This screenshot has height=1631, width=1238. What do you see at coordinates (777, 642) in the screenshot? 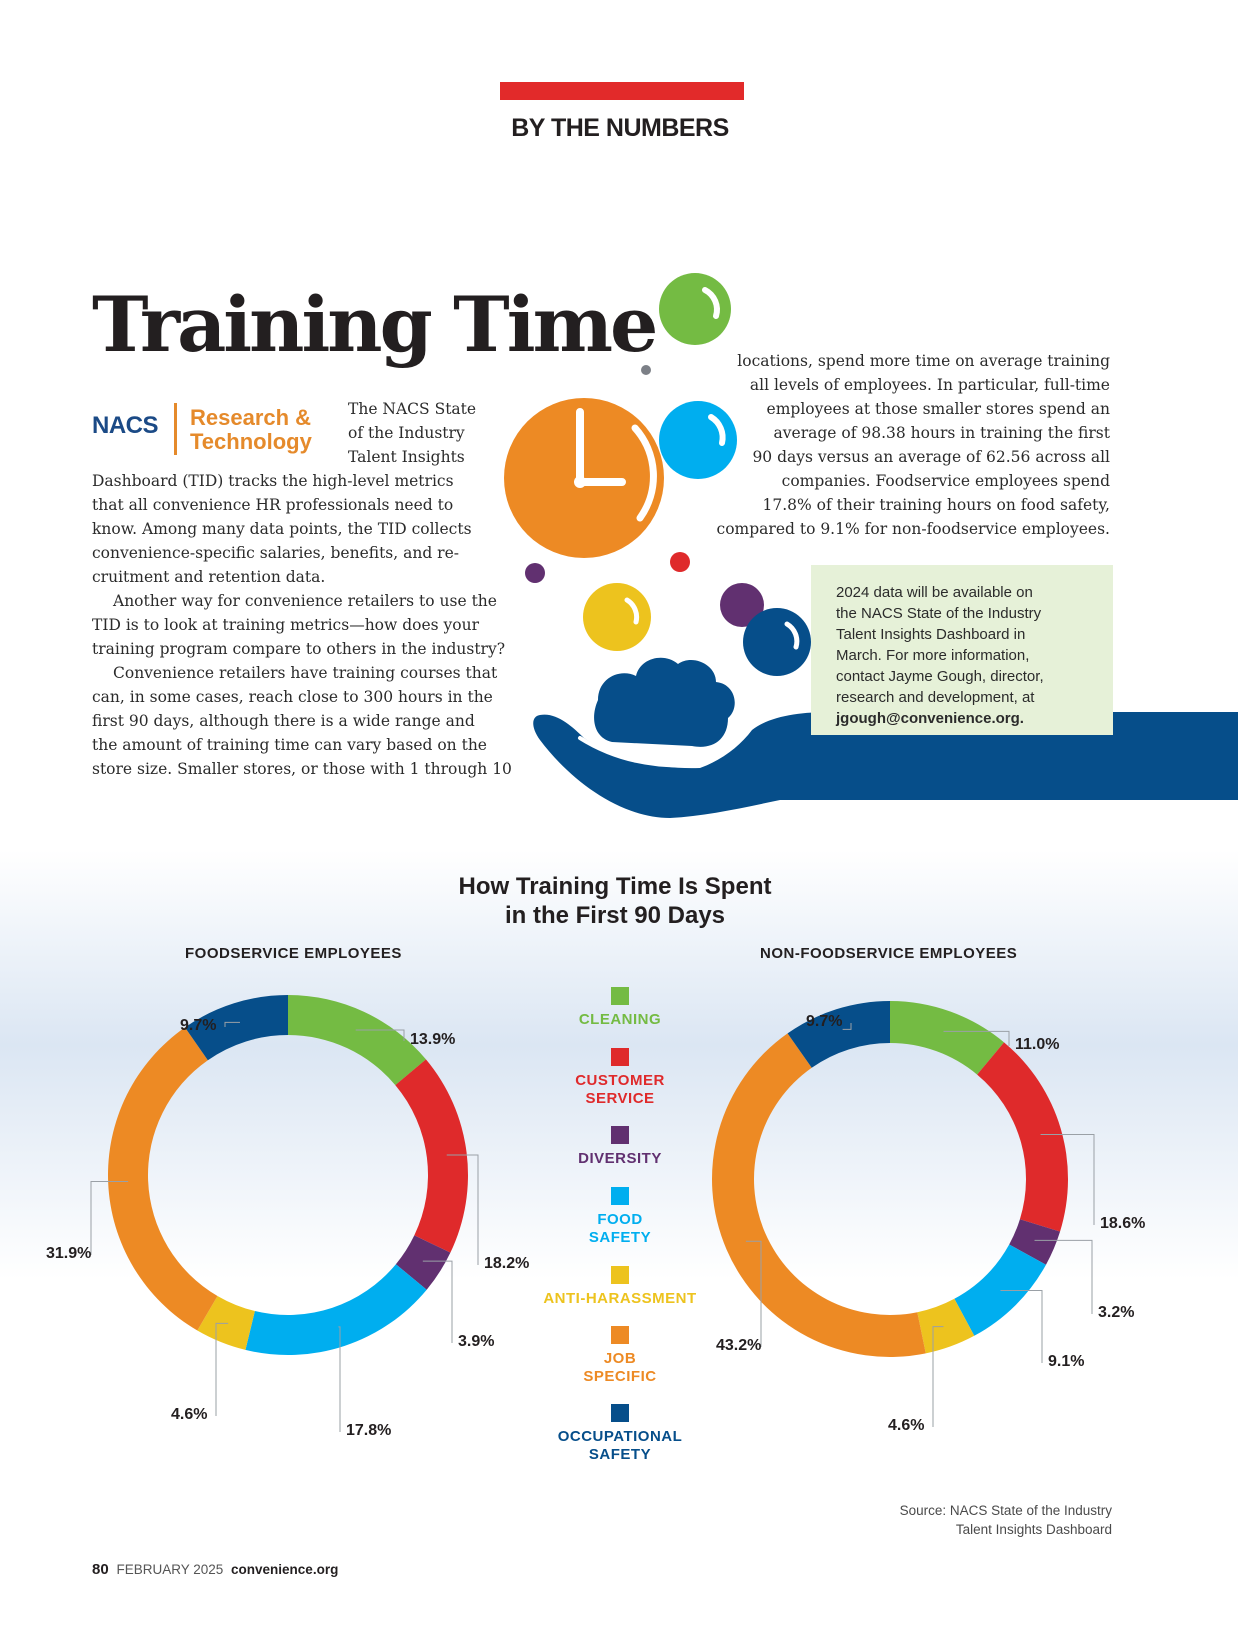
I see `bubble-navy` at bounding box center [777, 642].